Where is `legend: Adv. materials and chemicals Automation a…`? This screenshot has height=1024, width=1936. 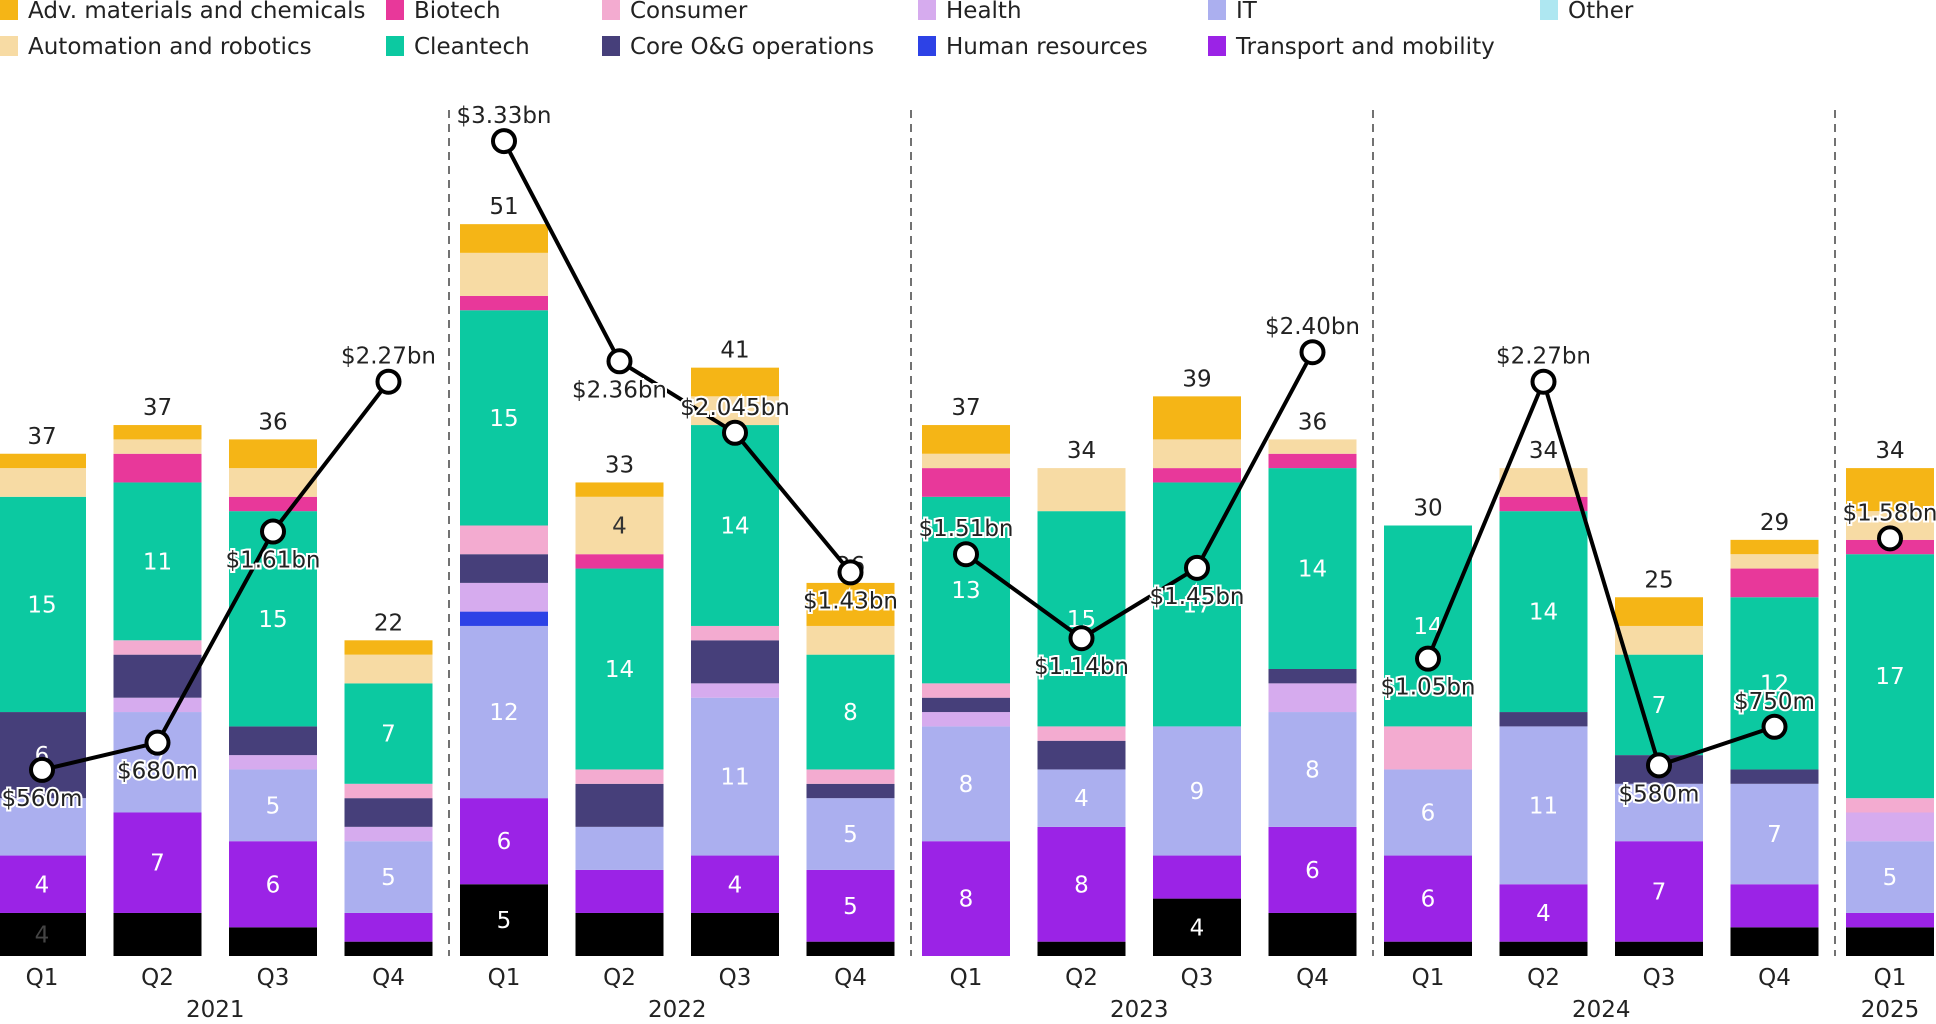
legend: Adv. materials and chemicals Automation a… is located at coordinates (817, 30).